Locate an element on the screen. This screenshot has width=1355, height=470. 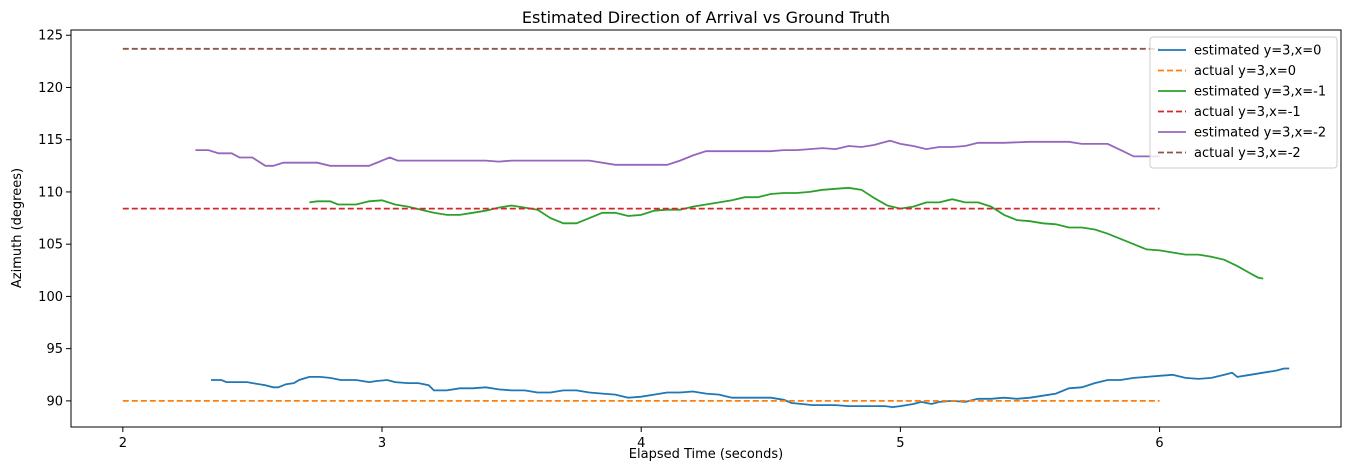
x-tick-label: 2 is located at coordinates (123, 443).